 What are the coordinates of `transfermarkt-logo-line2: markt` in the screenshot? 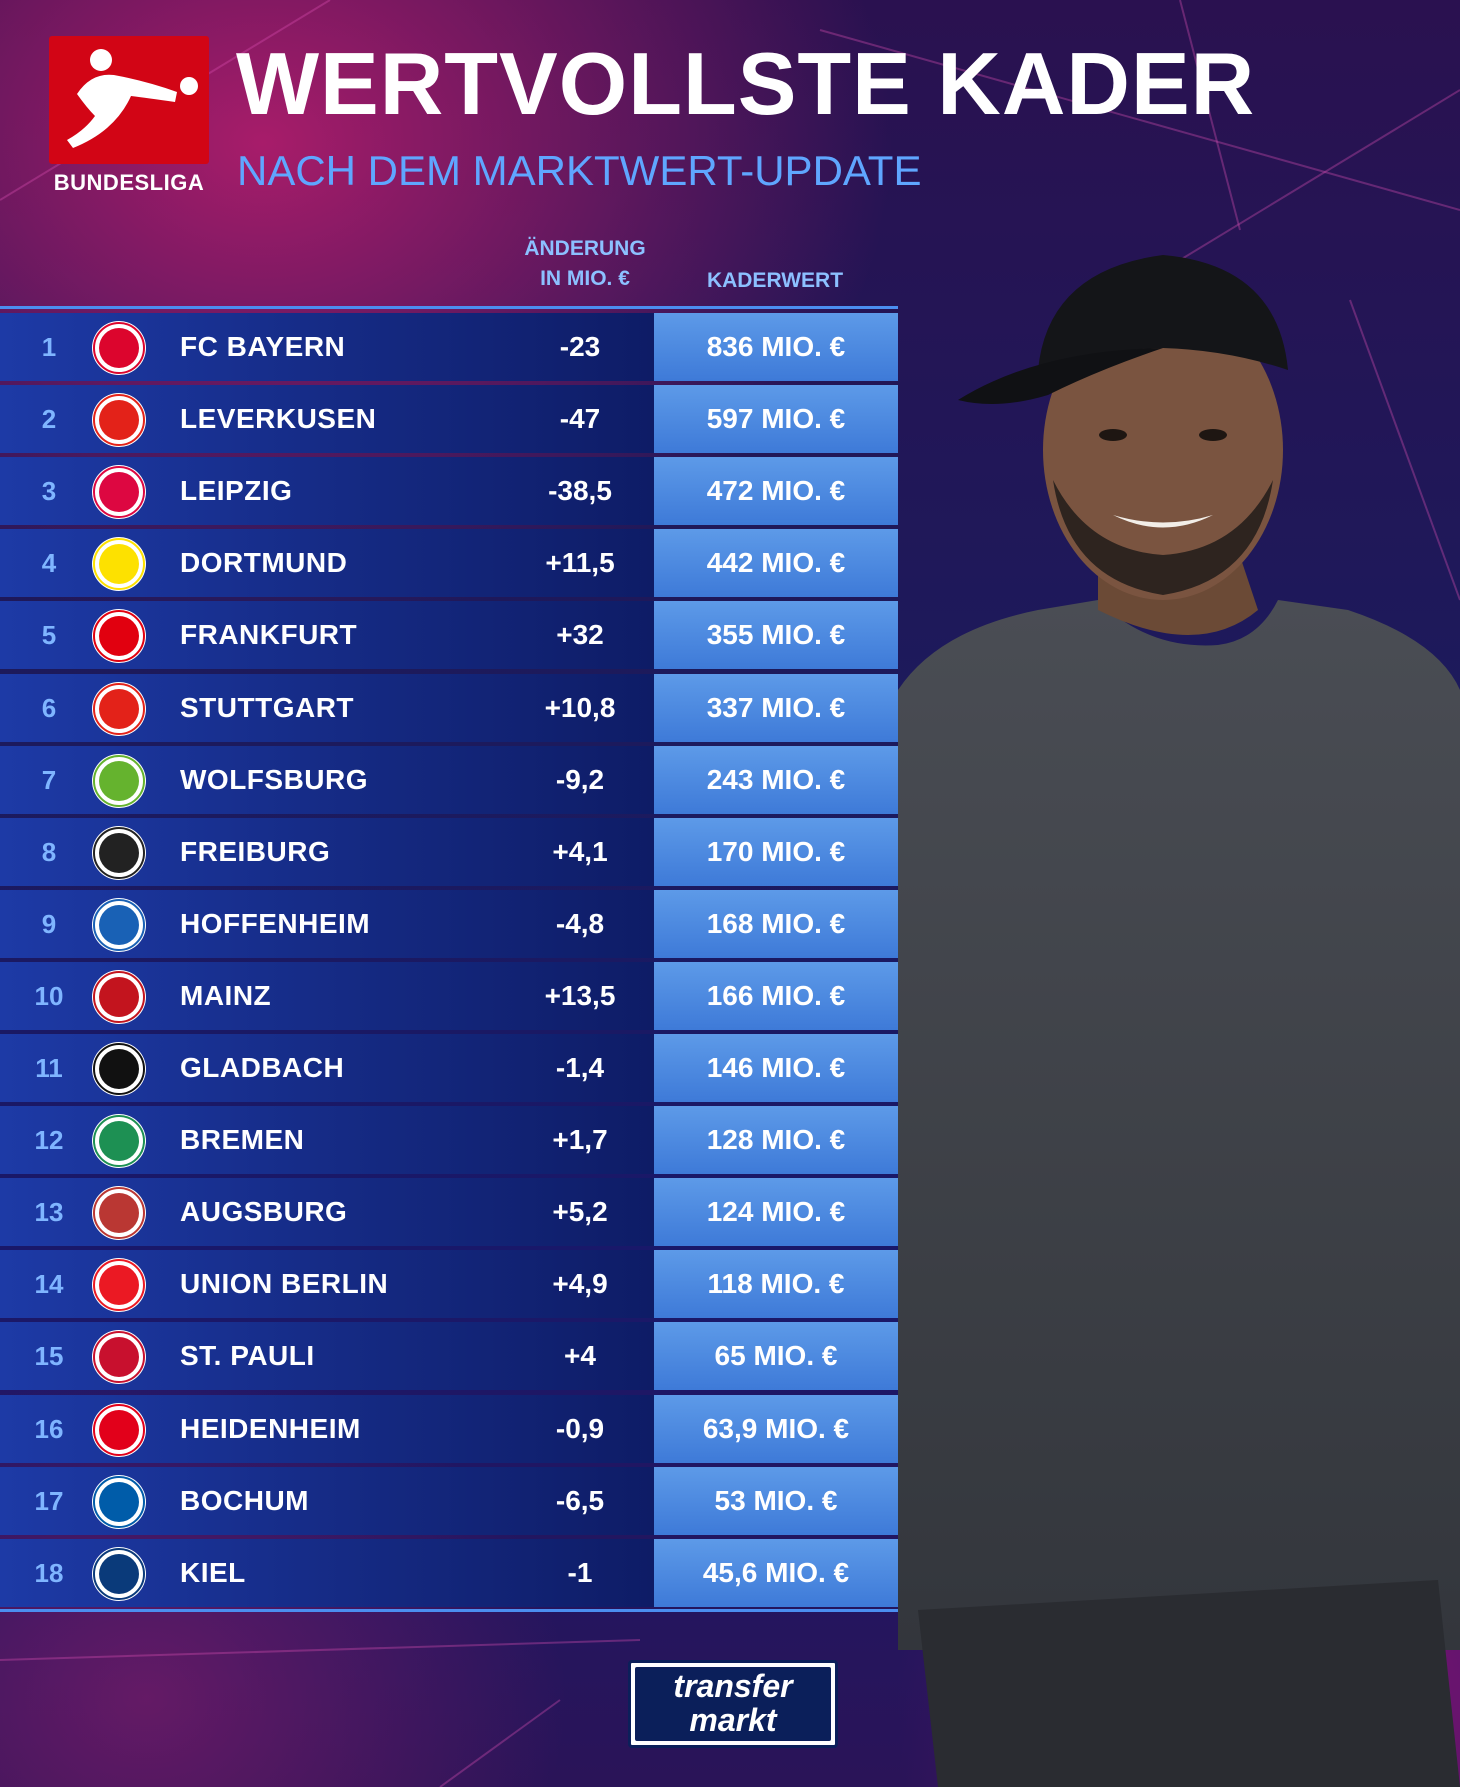 It's located at (733, 1720).